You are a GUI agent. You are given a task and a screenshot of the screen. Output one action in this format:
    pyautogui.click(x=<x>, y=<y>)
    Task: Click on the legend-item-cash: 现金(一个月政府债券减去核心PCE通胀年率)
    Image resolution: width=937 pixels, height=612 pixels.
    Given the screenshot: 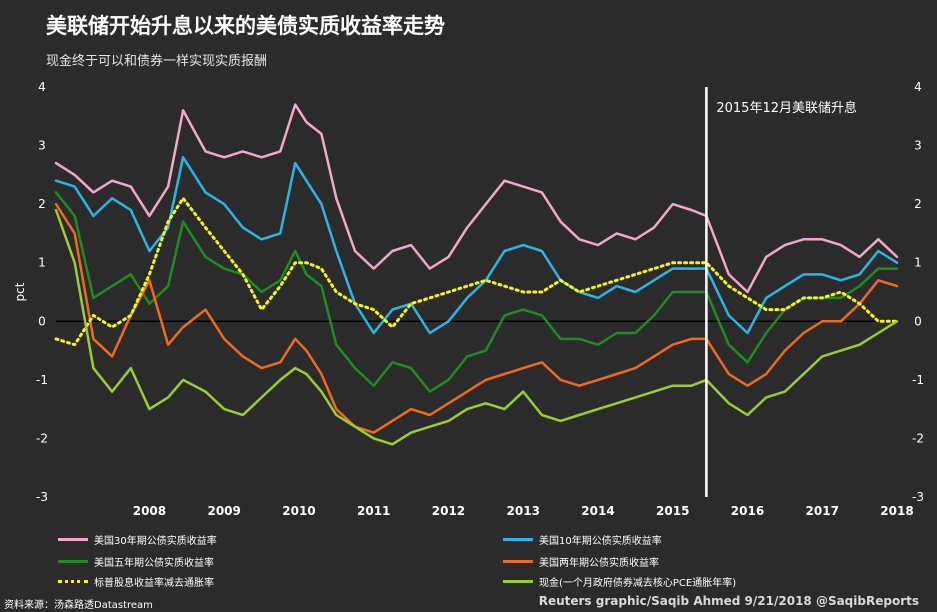 What is the action you would take?
    pyautogui.click(x=619, y=581)
    